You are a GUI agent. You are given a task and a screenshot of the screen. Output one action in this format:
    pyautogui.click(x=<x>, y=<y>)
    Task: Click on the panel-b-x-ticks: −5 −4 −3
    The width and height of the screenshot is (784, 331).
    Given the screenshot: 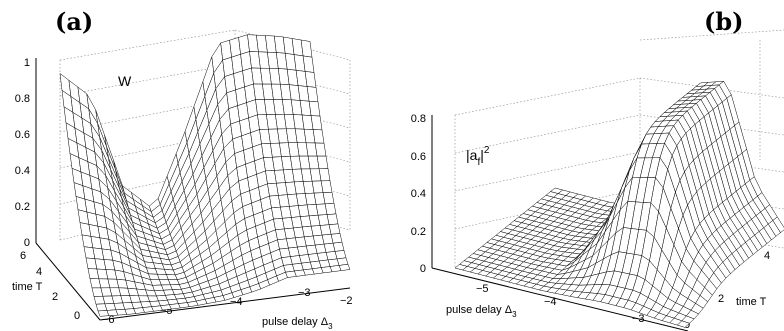 What is the action you would take?
    pyautogui.click(x=560, y=304)
    